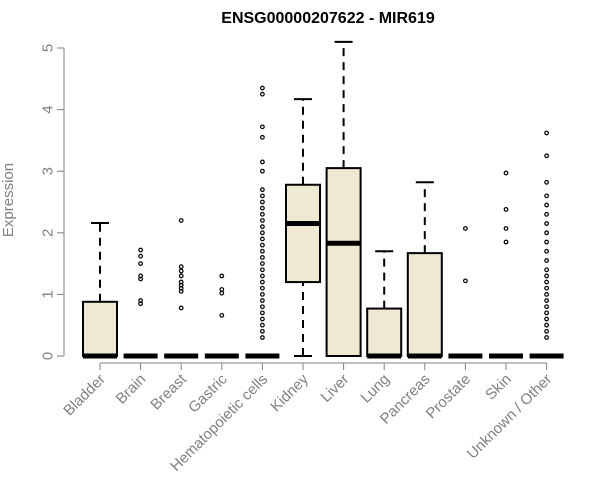 The image size is (600, 500). I want to click on x-tick-label: Breast, so click(168, 391).